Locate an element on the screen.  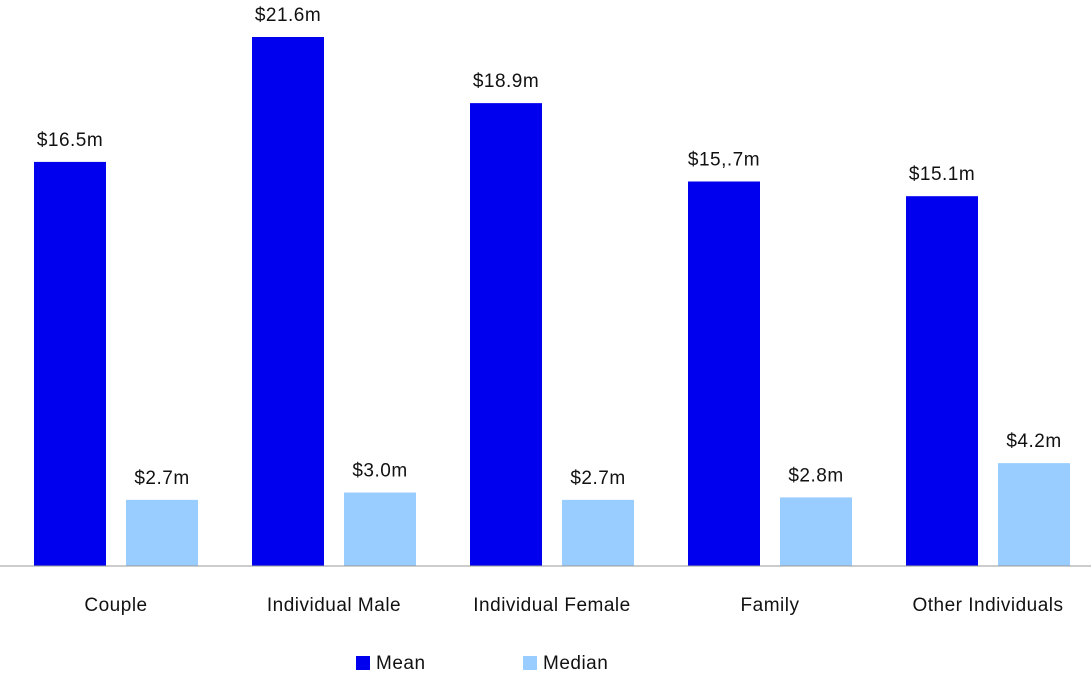
x-tick-label: Individual Female is located at coordinates (551, 605).